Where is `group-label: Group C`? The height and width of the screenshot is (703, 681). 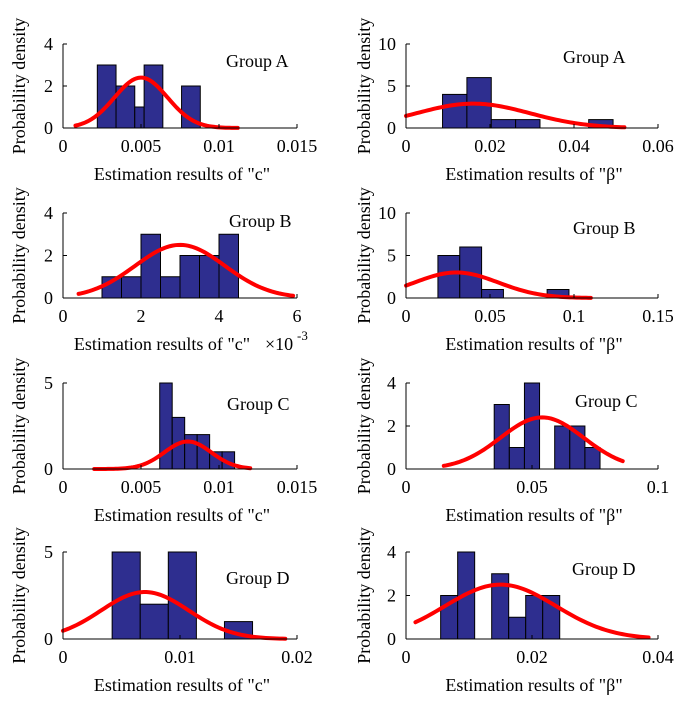
group-label: Group C is located at coordinates (606, 401).